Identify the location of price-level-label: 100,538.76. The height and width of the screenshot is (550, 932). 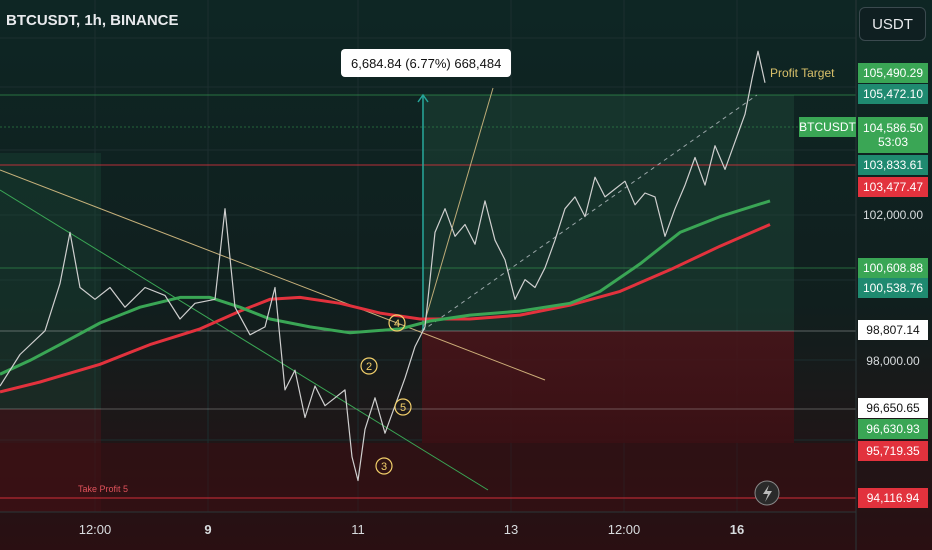
(893, 288).